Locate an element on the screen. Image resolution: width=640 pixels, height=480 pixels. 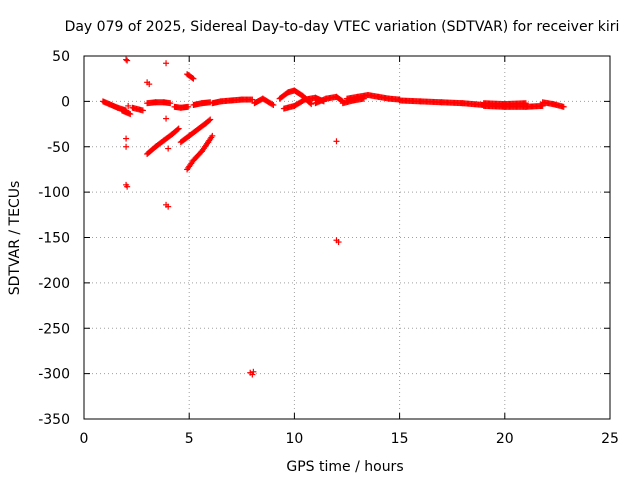
x-tick-label: 15 is located at coordinates (400, 439).